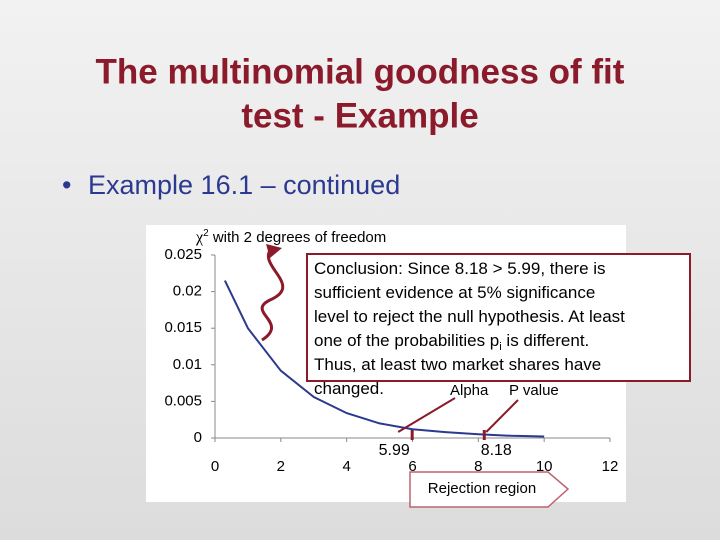 The height and width of the screenshot is (545, 720). I want to click on region-arrow, so click(489, 489).